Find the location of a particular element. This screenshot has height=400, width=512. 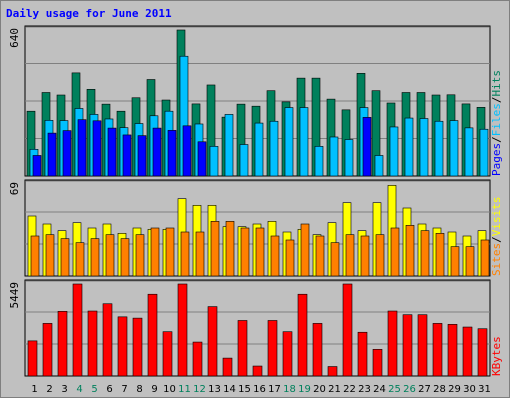

day-label-20: 20 is located at coordinates (319, 389).